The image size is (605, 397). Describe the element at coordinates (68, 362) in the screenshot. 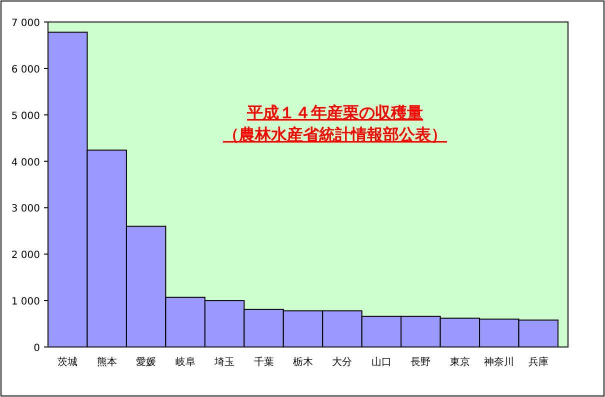

I see `x-tick-label: 茨城` at that location.